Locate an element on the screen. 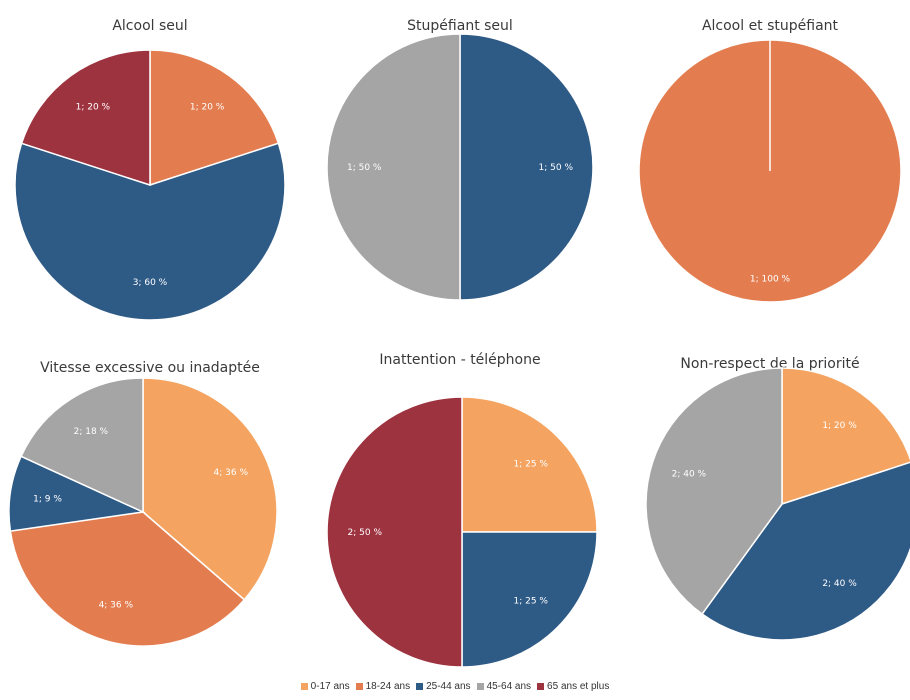  pie-chart: 1; 25 % 1; 25 % 2; 50 % is located at coordinates (462, 532).